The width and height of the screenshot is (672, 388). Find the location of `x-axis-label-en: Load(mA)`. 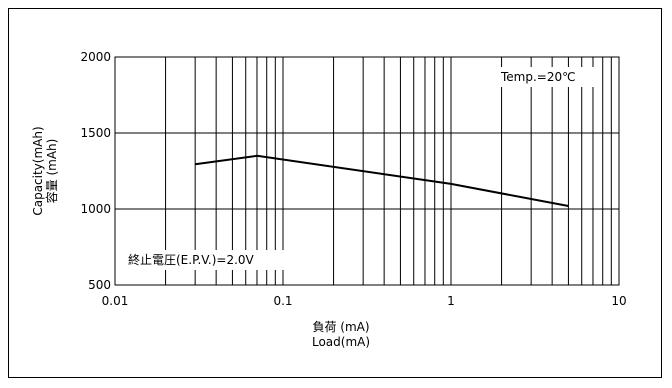

x-axis-label-en: Load(mA) is located at coordinates (341, 342).